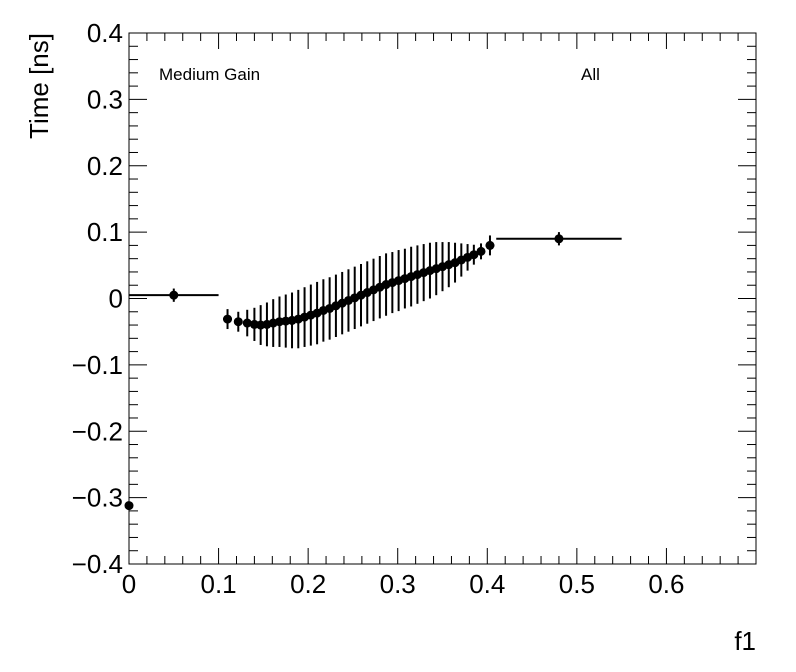  Describe the element at coordinates (97, 498) in the screenshot. I see `y-tick-label: −0.3` at that location.